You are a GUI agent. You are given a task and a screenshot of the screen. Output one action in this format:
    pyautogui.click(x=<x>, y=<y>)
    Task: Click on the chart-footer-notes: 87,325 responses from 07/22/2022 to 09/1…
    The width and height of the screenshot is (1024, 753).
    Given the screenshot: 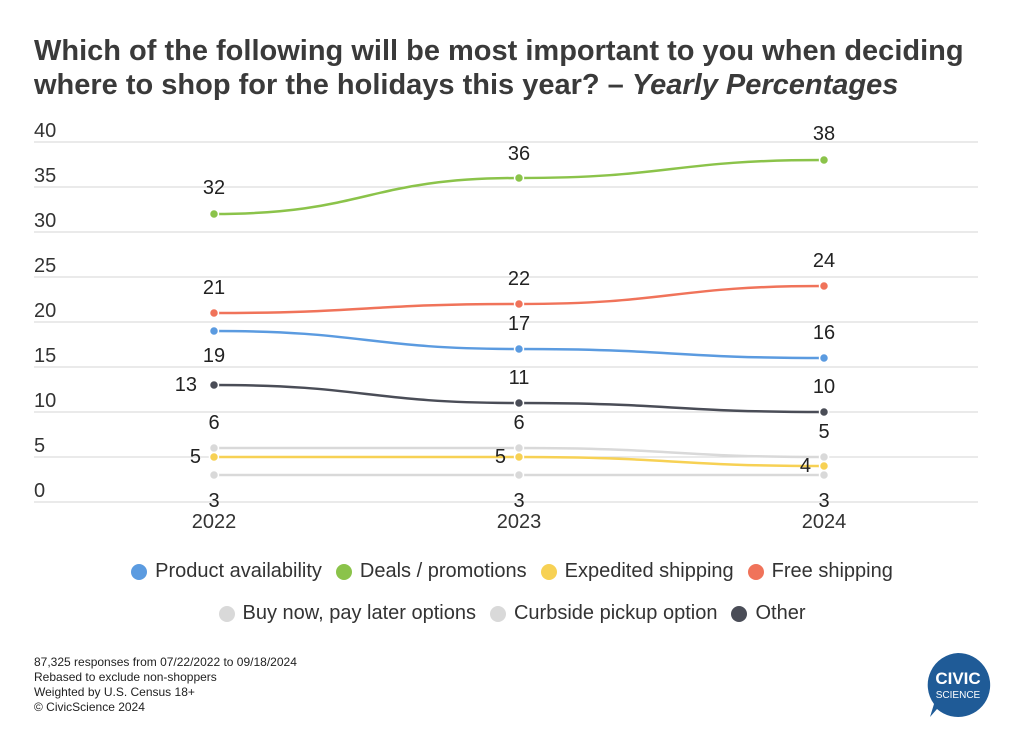 What is the action you would take?
    pyautogui.click(x=165, y=685)
    